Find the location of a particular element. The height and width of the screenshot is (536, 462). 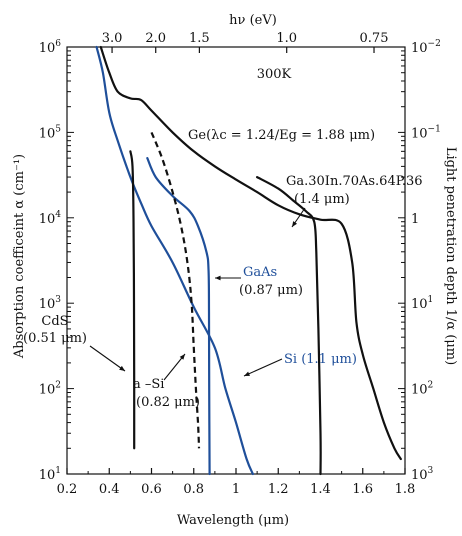

y-tick-label: 10⁵ is located at coordinates (50, 132).